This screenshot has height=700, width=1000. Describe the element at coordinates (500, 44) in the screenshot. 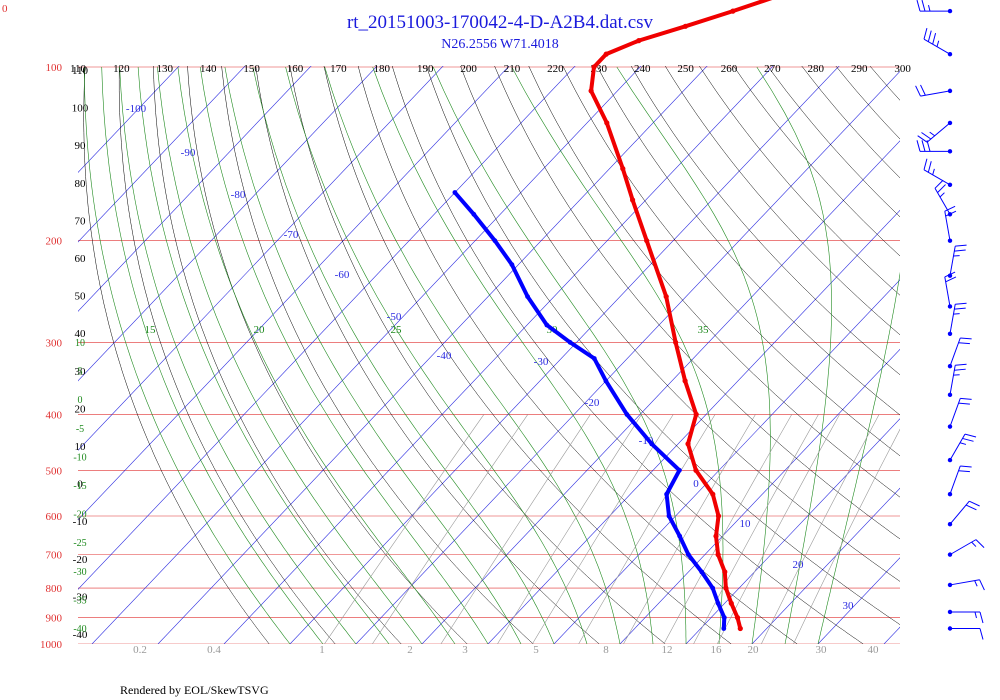

I see `chart-subtitle: N26.2556 W71.4018` at that location.